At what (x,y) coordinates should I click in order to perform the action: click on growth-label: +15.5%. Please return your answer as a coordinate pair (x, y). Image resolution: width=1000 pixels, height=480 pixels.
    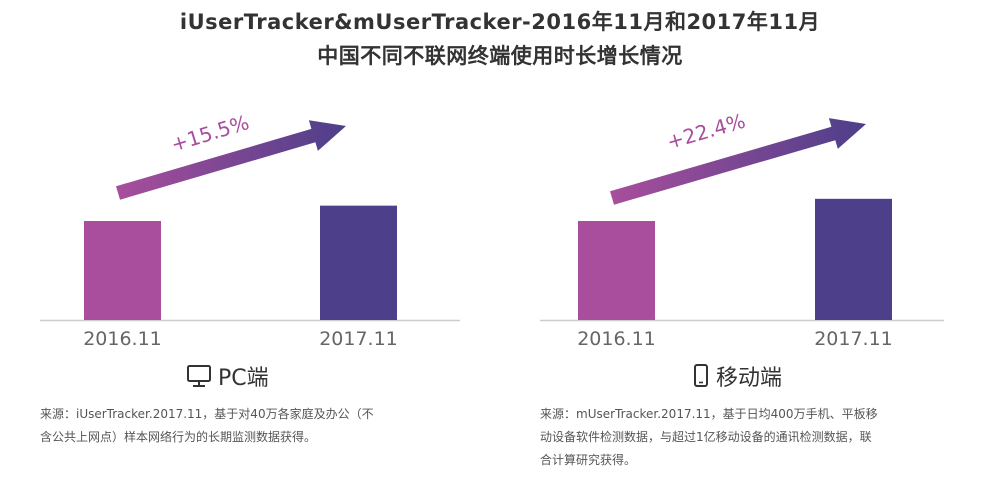
    Looking at the image, I should click on (210, 133).